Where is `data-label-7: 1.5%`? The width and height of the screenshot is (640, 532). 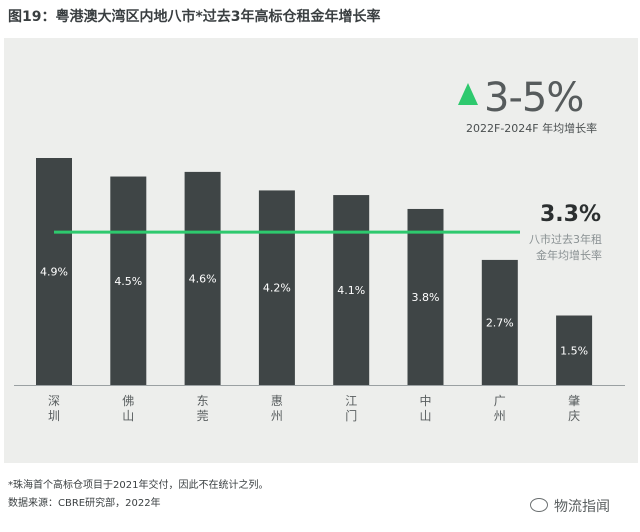 data-label-7: 1.5% is located at coordinates (574, 350).